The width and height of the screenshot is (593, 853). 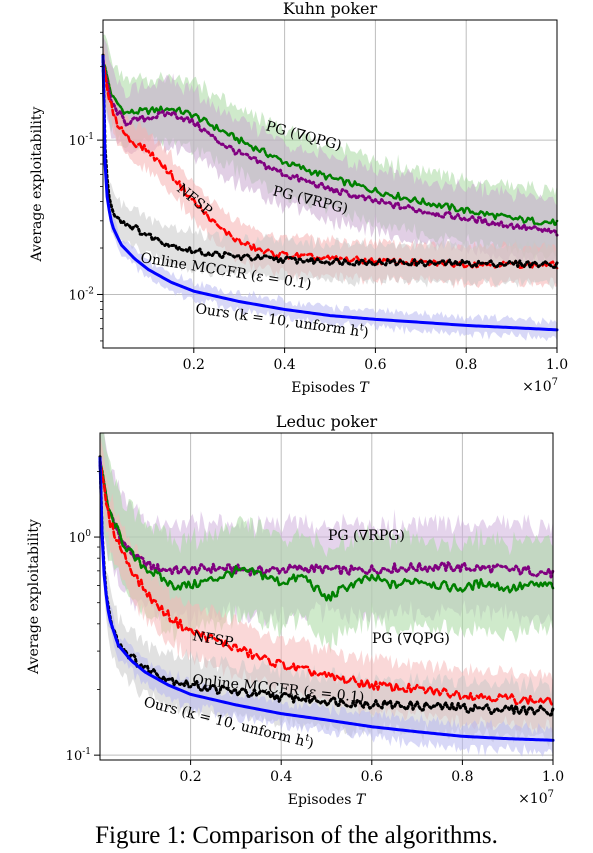 I want to click on annotation-pg-qpg: PG (∇QPG), so click(x=411, y=639).